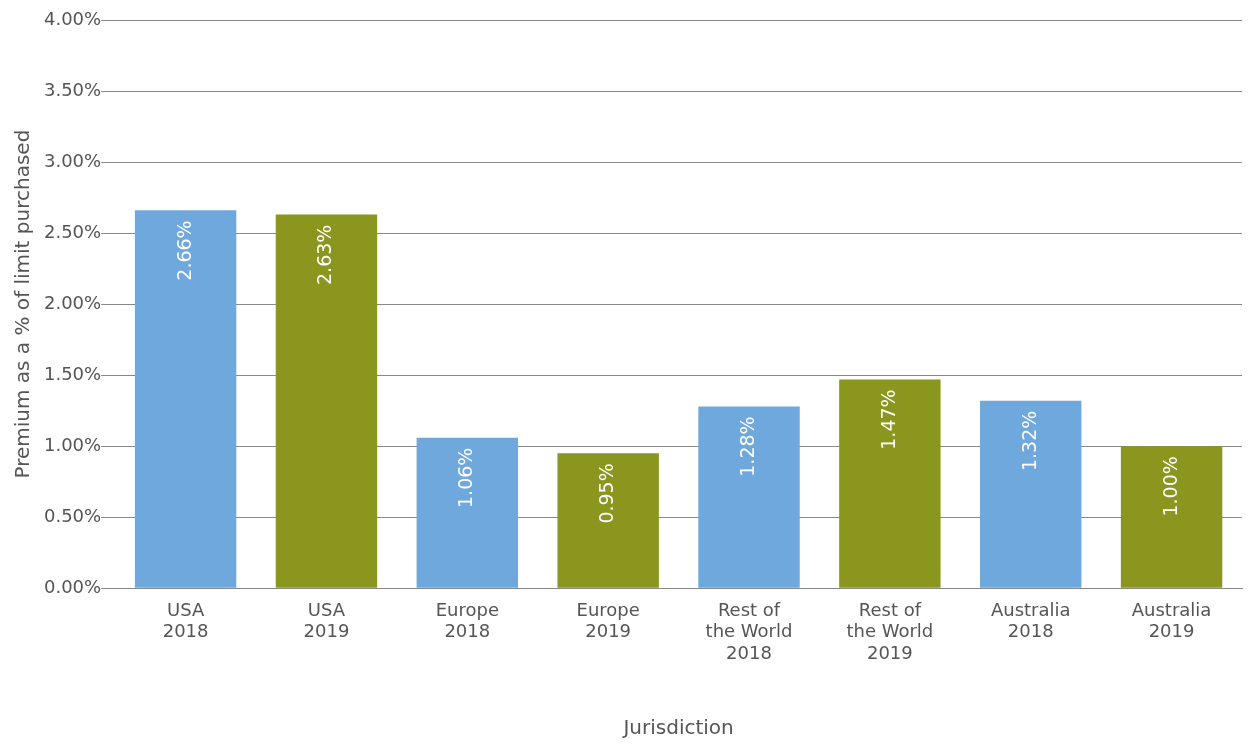 The image size is (1254, 753). Describe the element at coordinates (746, 446) in the screenshot. I see `data-label: 1.28%` at that location.